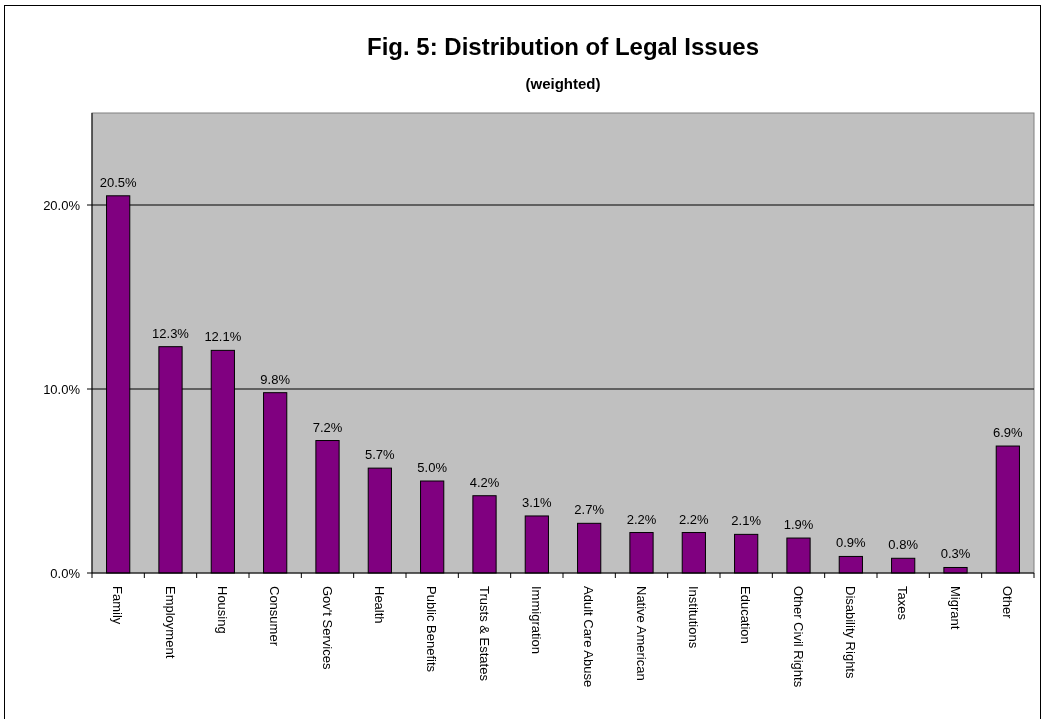 The height and width of the screenshot is (719, 1054). What do you see at coordinates (1007, 603) in the screenshot?
I see `x-tick-label: Other` at bounding box center [1007, 603].